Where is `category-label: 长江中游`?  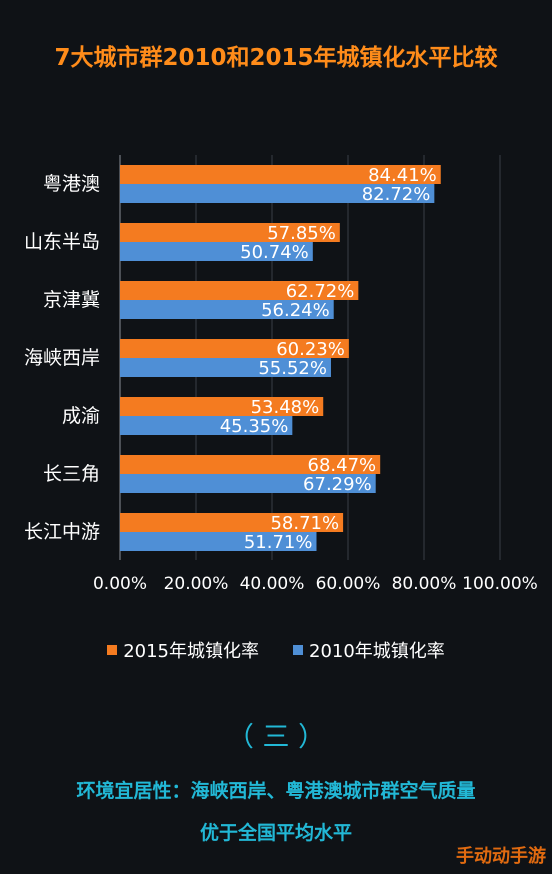 category-label: 长江中游 is located at coordinates (62, 532).